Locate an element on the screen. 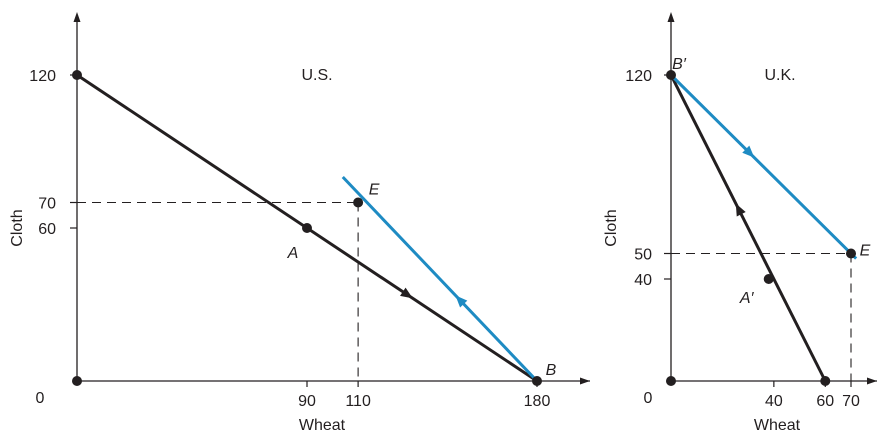 The image size is (877, 441). y-tick-label: 60 is located at coordinates (47, 229).